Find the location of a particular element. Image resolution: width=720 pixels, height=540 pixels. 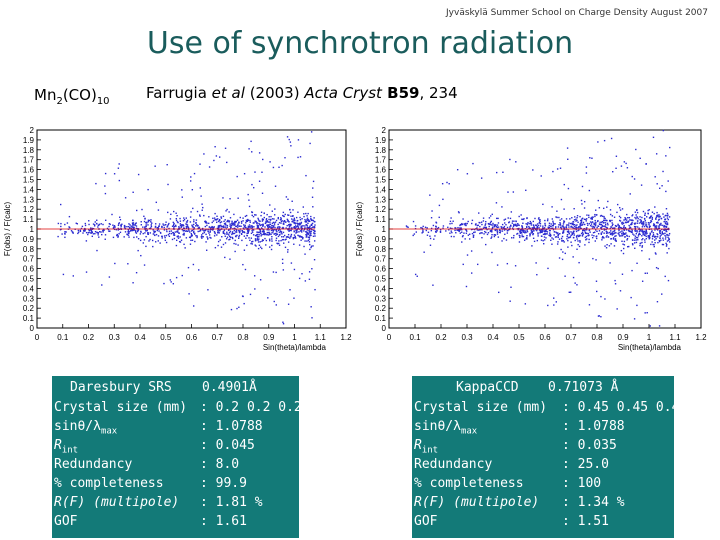

x-tick-label: 0.7 is located at coordinates (571, 337).